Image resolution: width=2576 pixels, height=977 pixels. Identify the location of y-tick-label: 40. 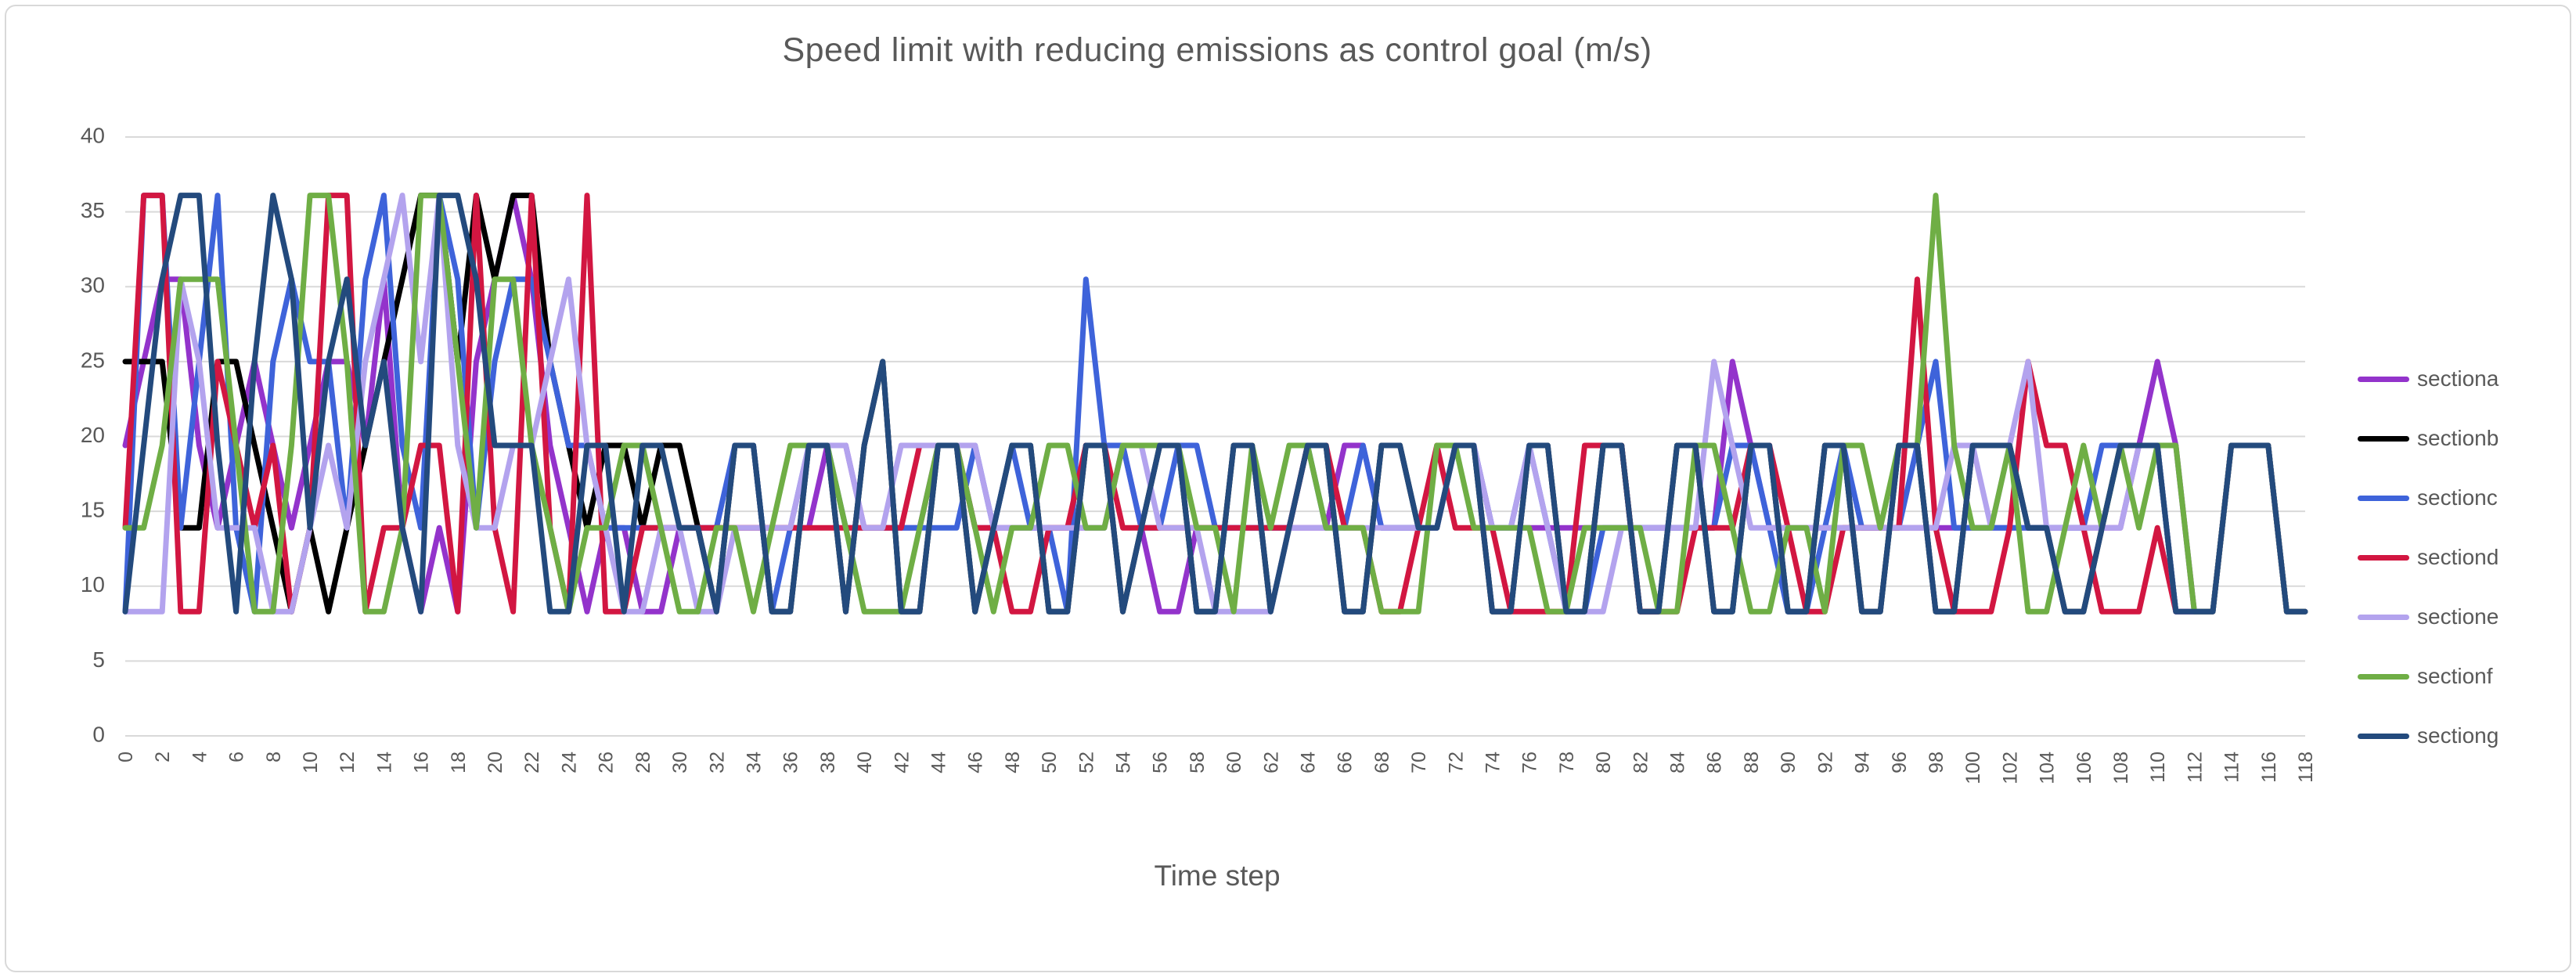
(93, 135).